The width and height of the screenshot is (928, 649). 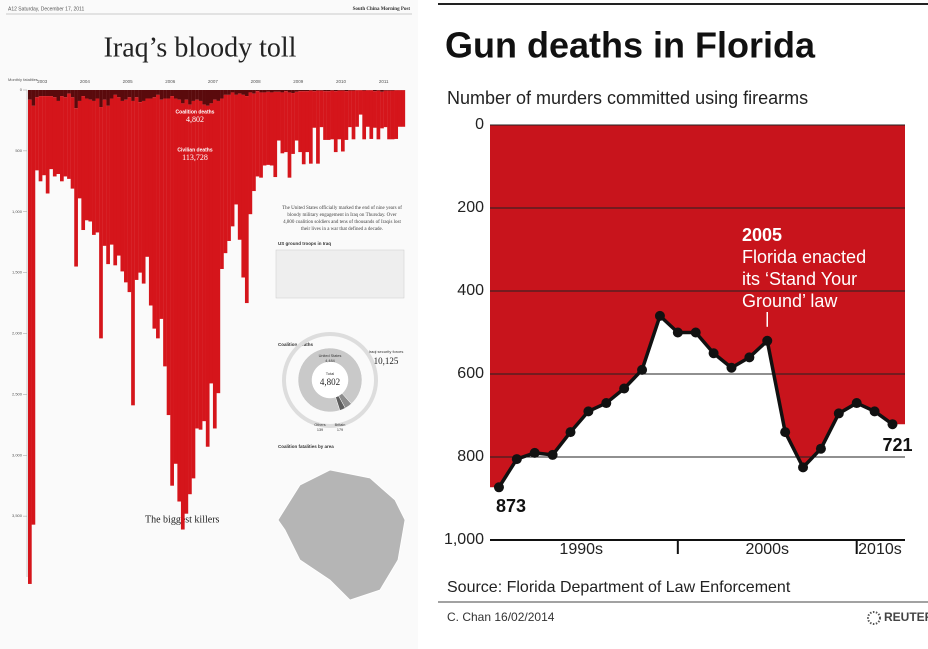 I want to click on annotation-text: Ground’ law, so click(x=790, y=301).